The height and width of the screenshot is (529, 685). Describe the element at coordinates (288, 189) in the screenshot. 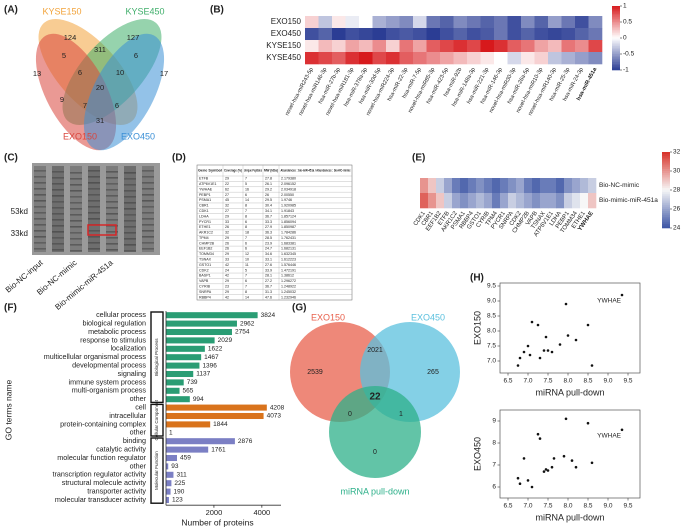

I see `table-cell: 2.034918` at that location.